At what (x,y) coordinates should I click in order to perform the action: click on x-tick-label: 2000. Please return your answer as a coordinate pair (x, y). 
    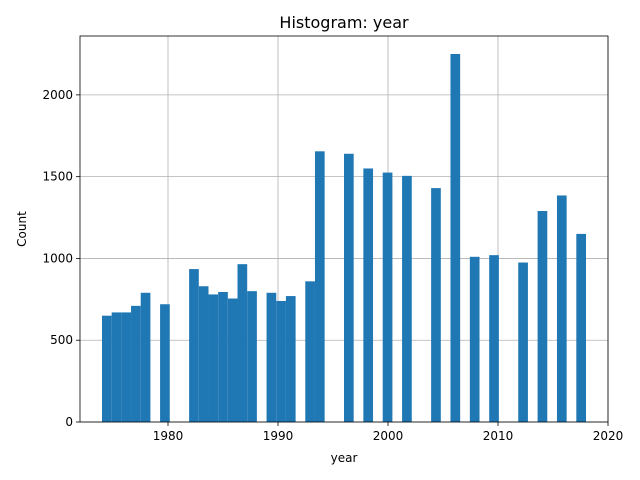
    Looking at the image, I should click on (388, 436).